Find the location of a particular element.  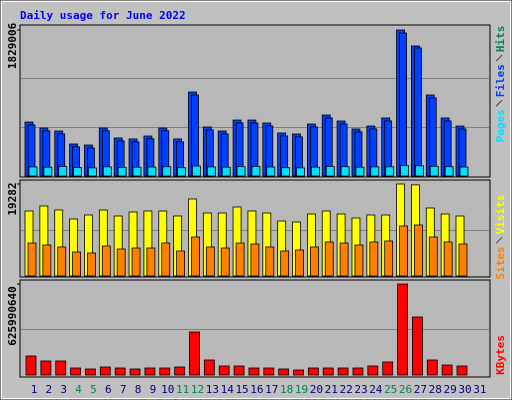

x-tick-label: 15 is located at coordinates (241, 389).